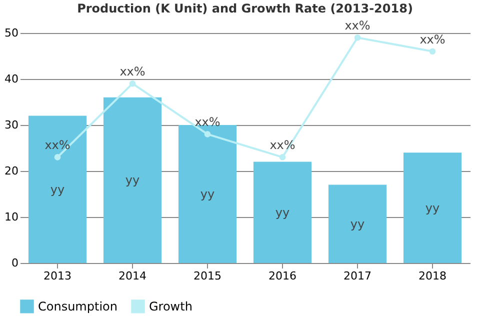 This screenshot has height=320, width=480. I want to click on legend-label: Consumption, so click(78, 306).